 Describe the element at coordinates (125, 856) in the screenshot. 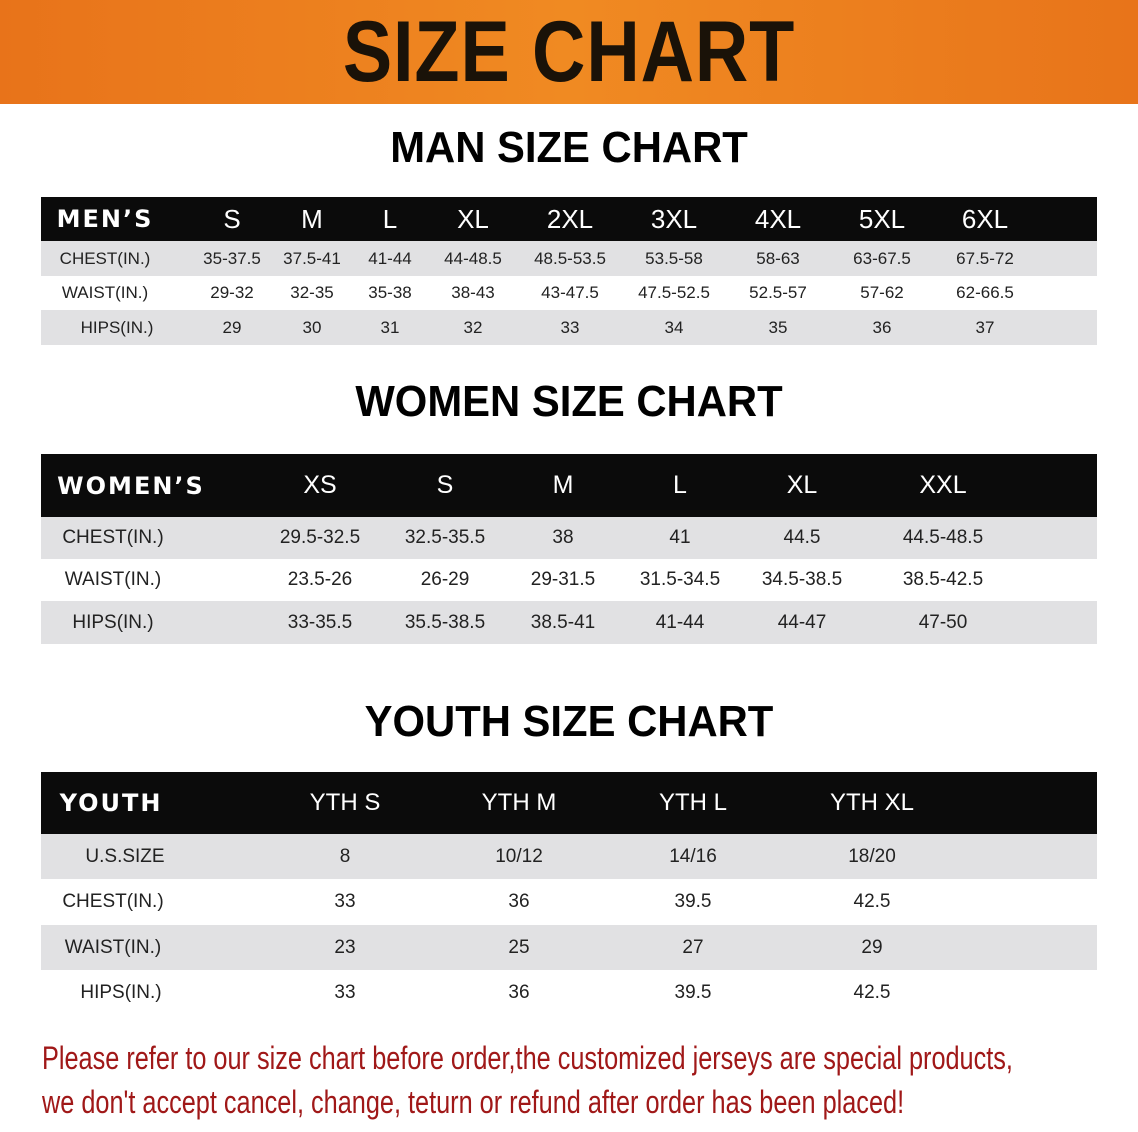

I see `row-label: U.S.SIZE` at that location.